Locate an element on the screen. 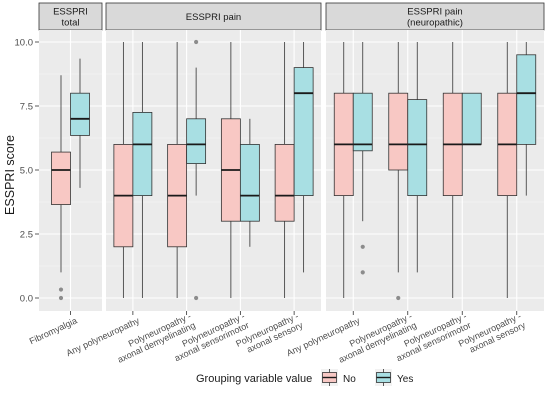 Image resolution: width=550 pixels, height=407 pixels. legend-key-yes is located at coordinates (383, 377).